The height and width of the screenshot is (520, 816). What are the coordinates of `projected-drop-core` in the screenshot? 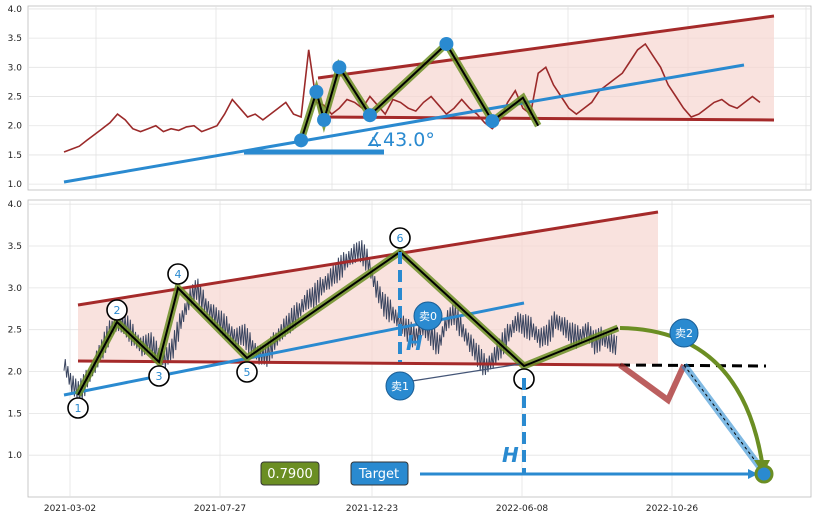 It's located at (723, 417).